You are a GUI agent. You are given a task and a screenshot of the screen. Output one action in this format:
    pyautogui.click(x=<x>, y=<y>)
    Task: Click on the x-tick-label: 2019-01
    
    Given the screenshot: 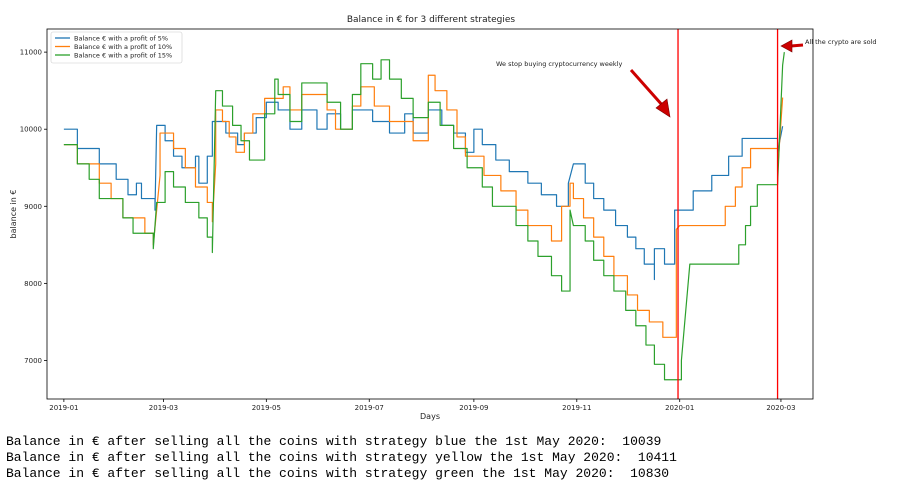 What is the action you would take?
    pyautogui.click(x=63, y=408)
    